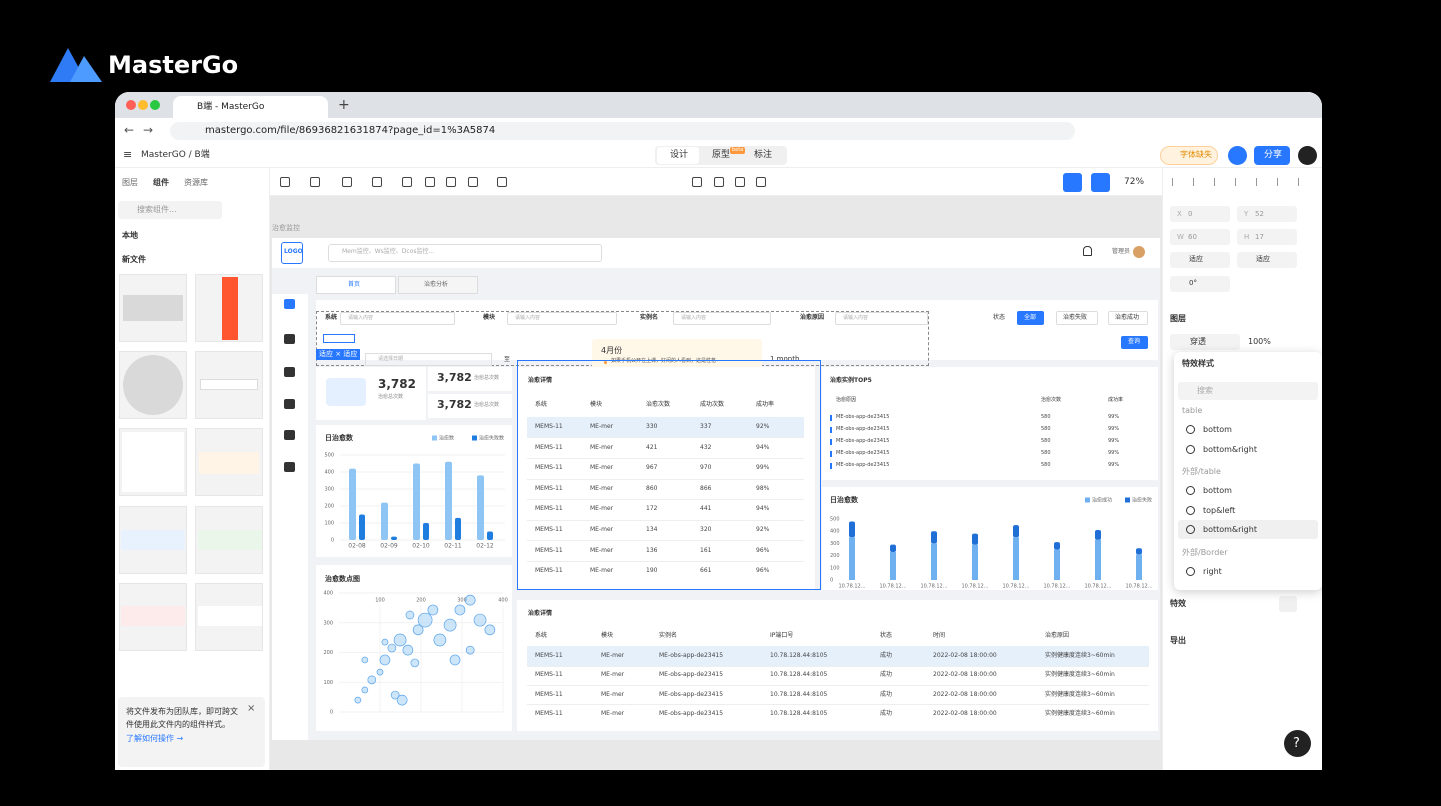 Image resolution: width=1441 pixels, height=806 pixels. I want to click on popup-item: right, so click(1212, 571).